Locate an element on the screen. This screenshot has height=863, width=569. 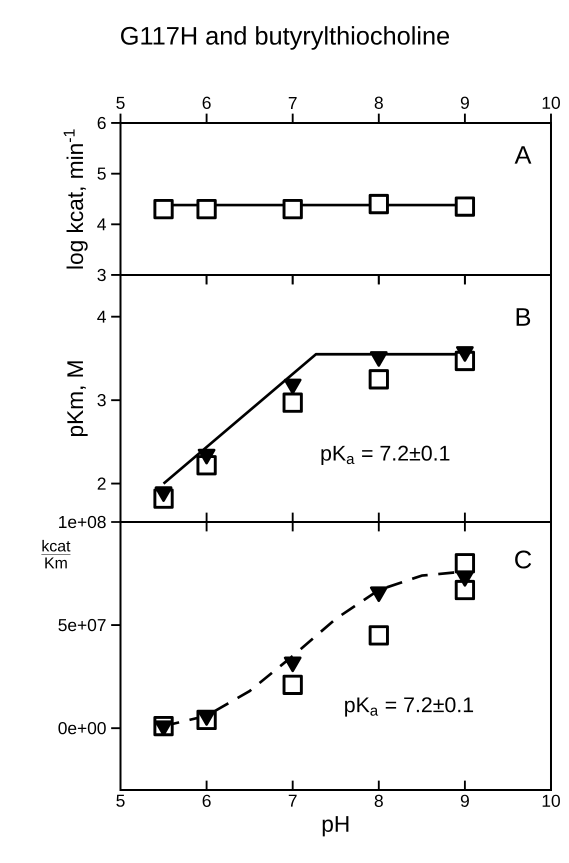
y-axis-title: log kcat, min$^{-1}$ is located at coordinates (76, 198).